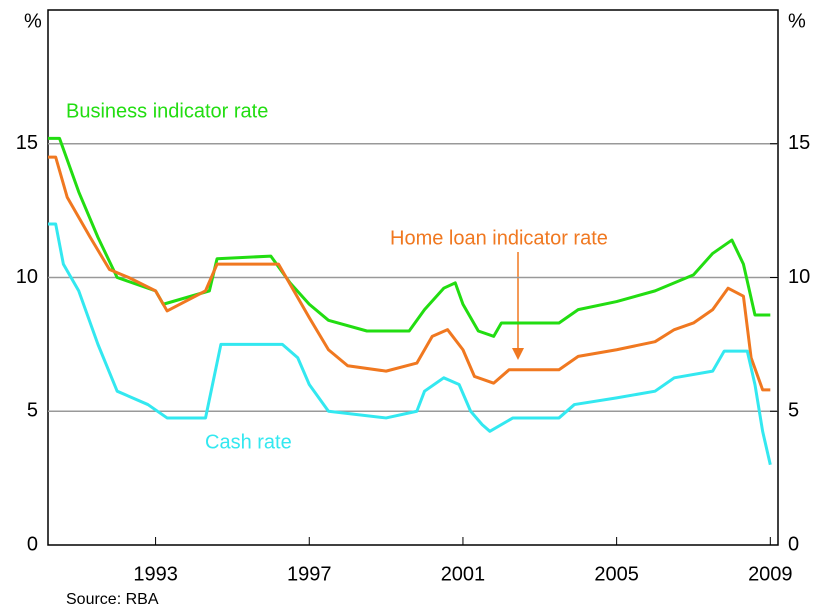 The image size is (823, 614). Describe the element at coordinates (27, 143) in the screenshot. I see `y-tick-label: 15` at that location.